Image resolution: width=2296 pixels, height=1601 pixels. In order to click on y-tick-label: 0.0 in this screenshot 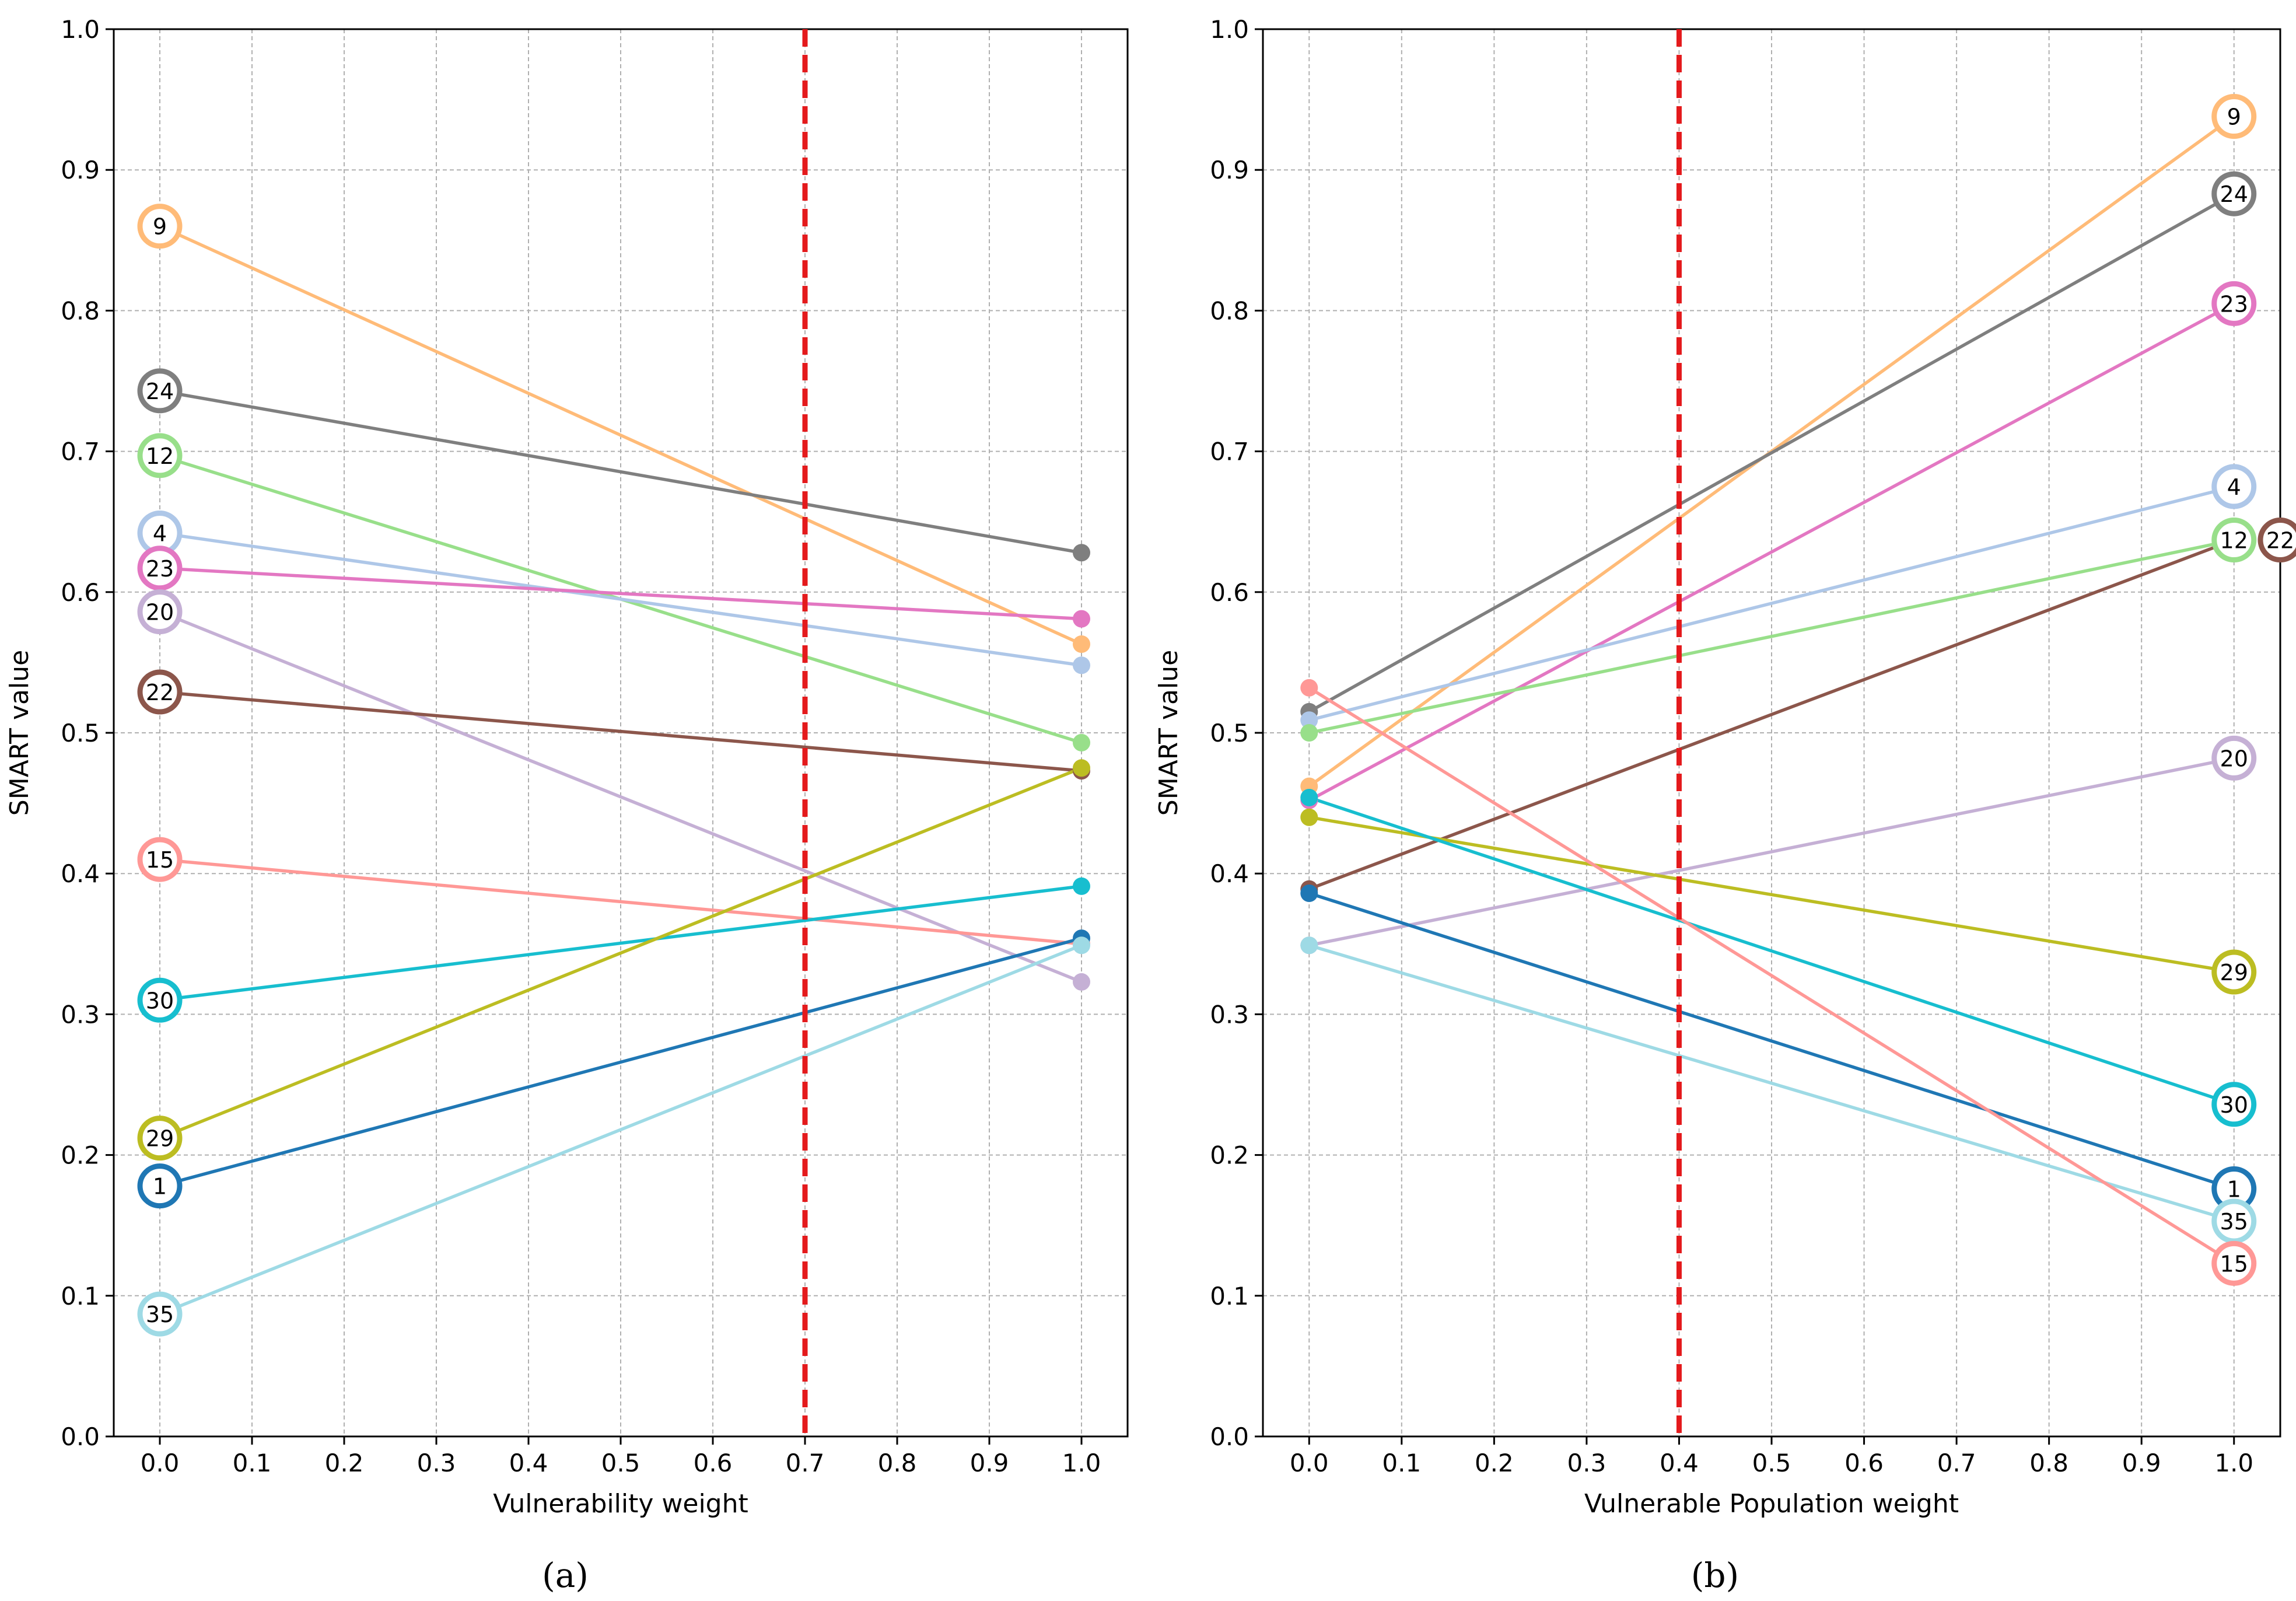, I will do `click(80, 1437)`.